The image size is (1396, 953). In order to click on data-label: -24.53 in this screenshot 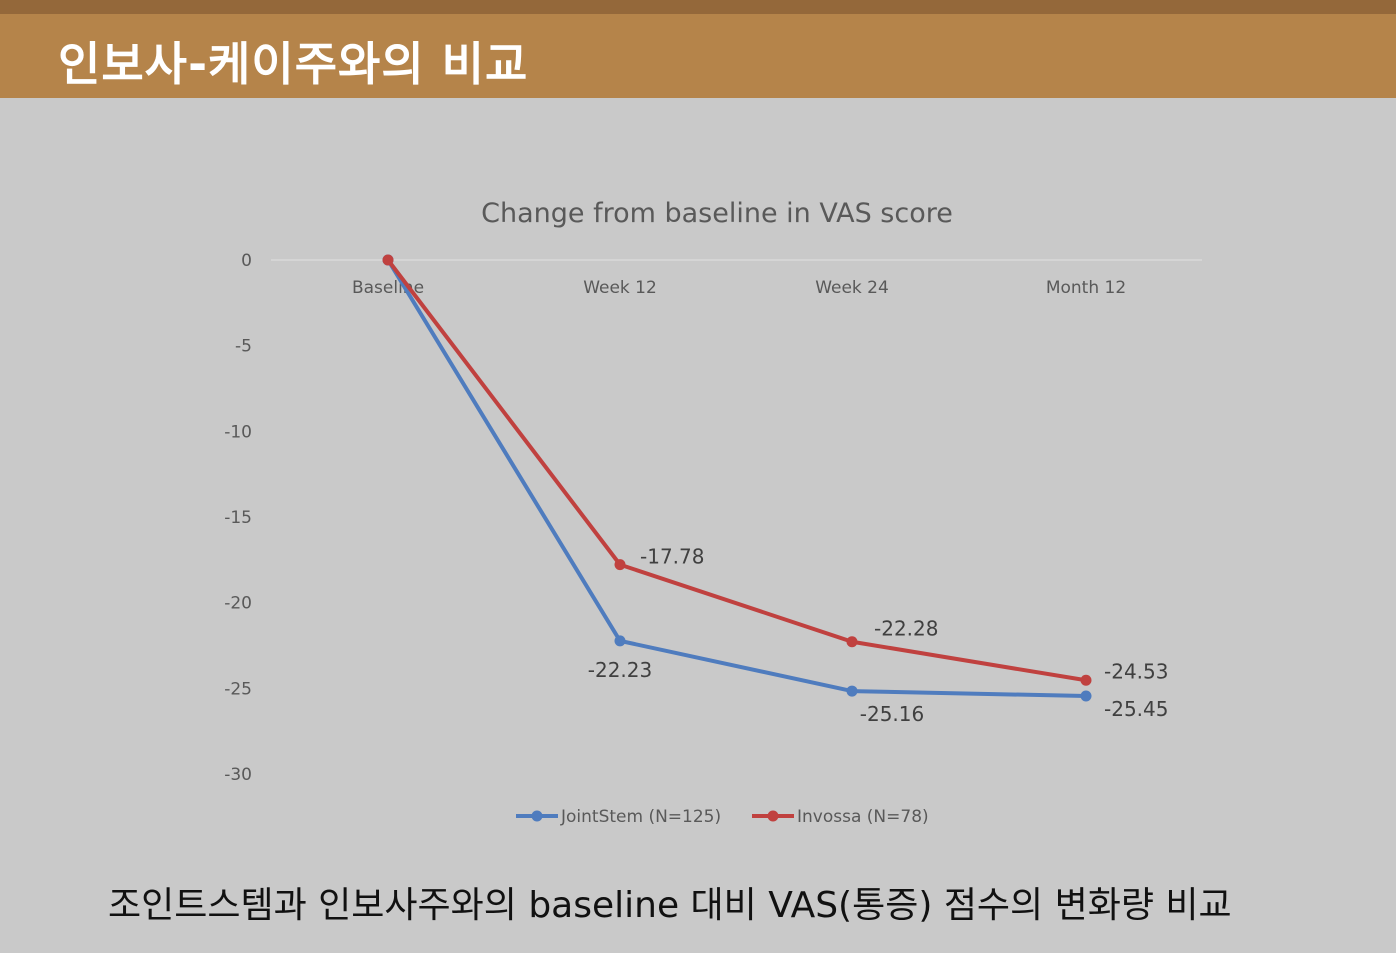, I will do `click(1136, 671)`.